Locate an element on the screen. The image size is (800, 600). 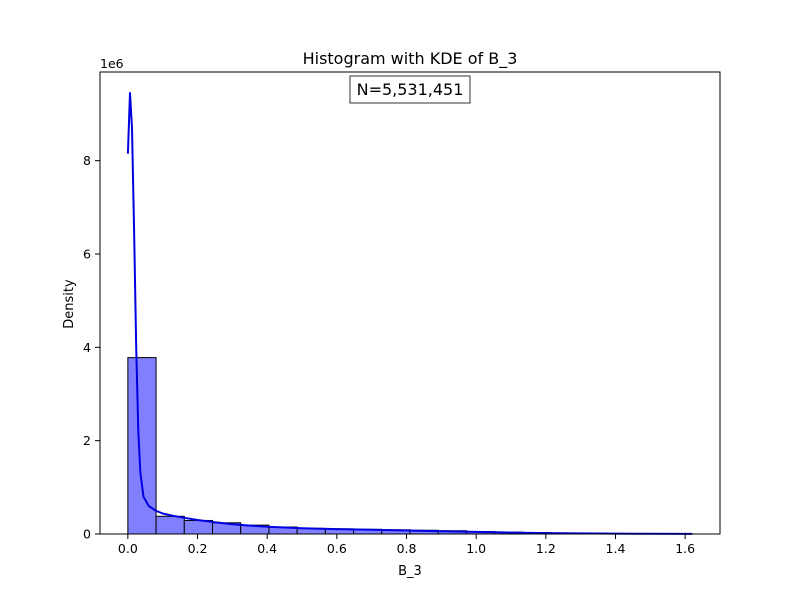
y-tick-label: 6 is located at coordinates (87, 254).